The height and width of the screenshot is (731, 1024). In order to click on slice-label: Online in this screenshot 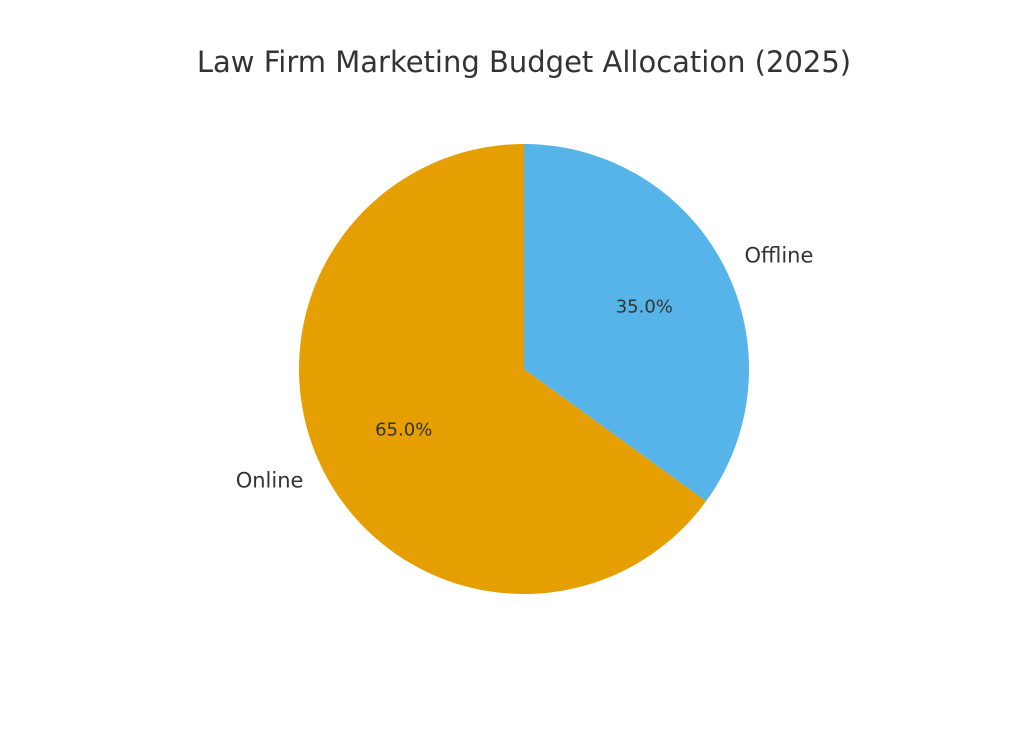, I will do `click(270, 480)`.